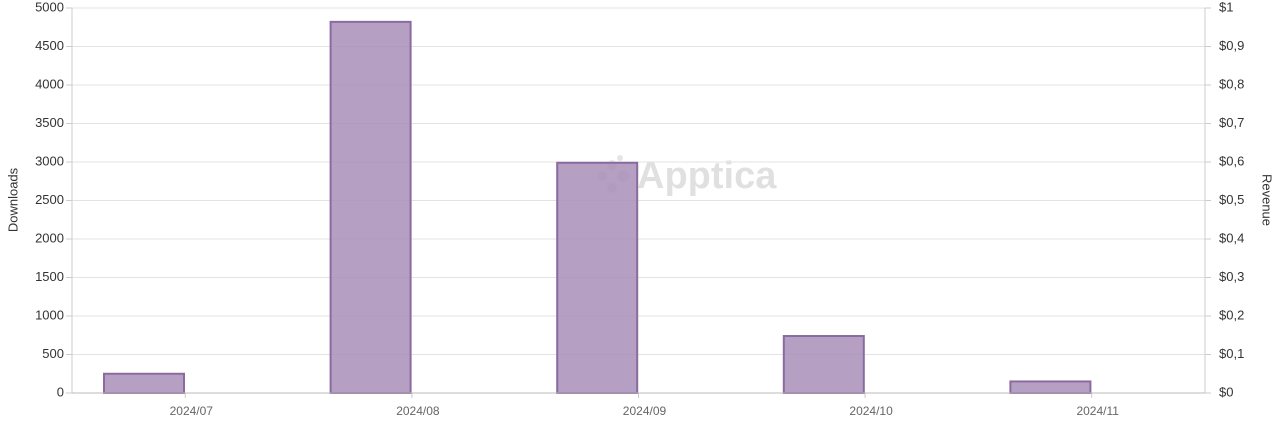 This screenshot has height=427, width=1280. I want to click on y-tick-label: 4000, so click(49, 83).